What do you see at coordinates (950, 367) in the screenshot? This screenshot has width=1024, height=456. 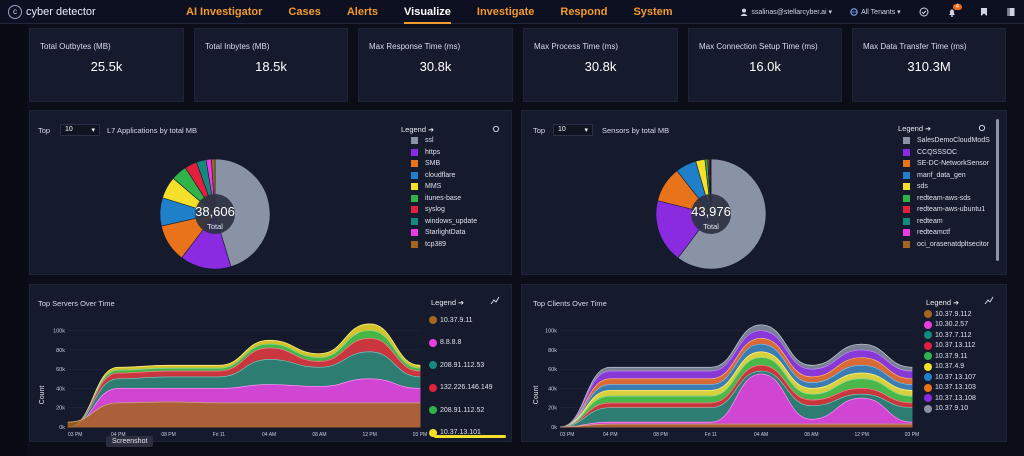 I see `legend-item: 10.37.4.9` at bounding box center [950, 367].